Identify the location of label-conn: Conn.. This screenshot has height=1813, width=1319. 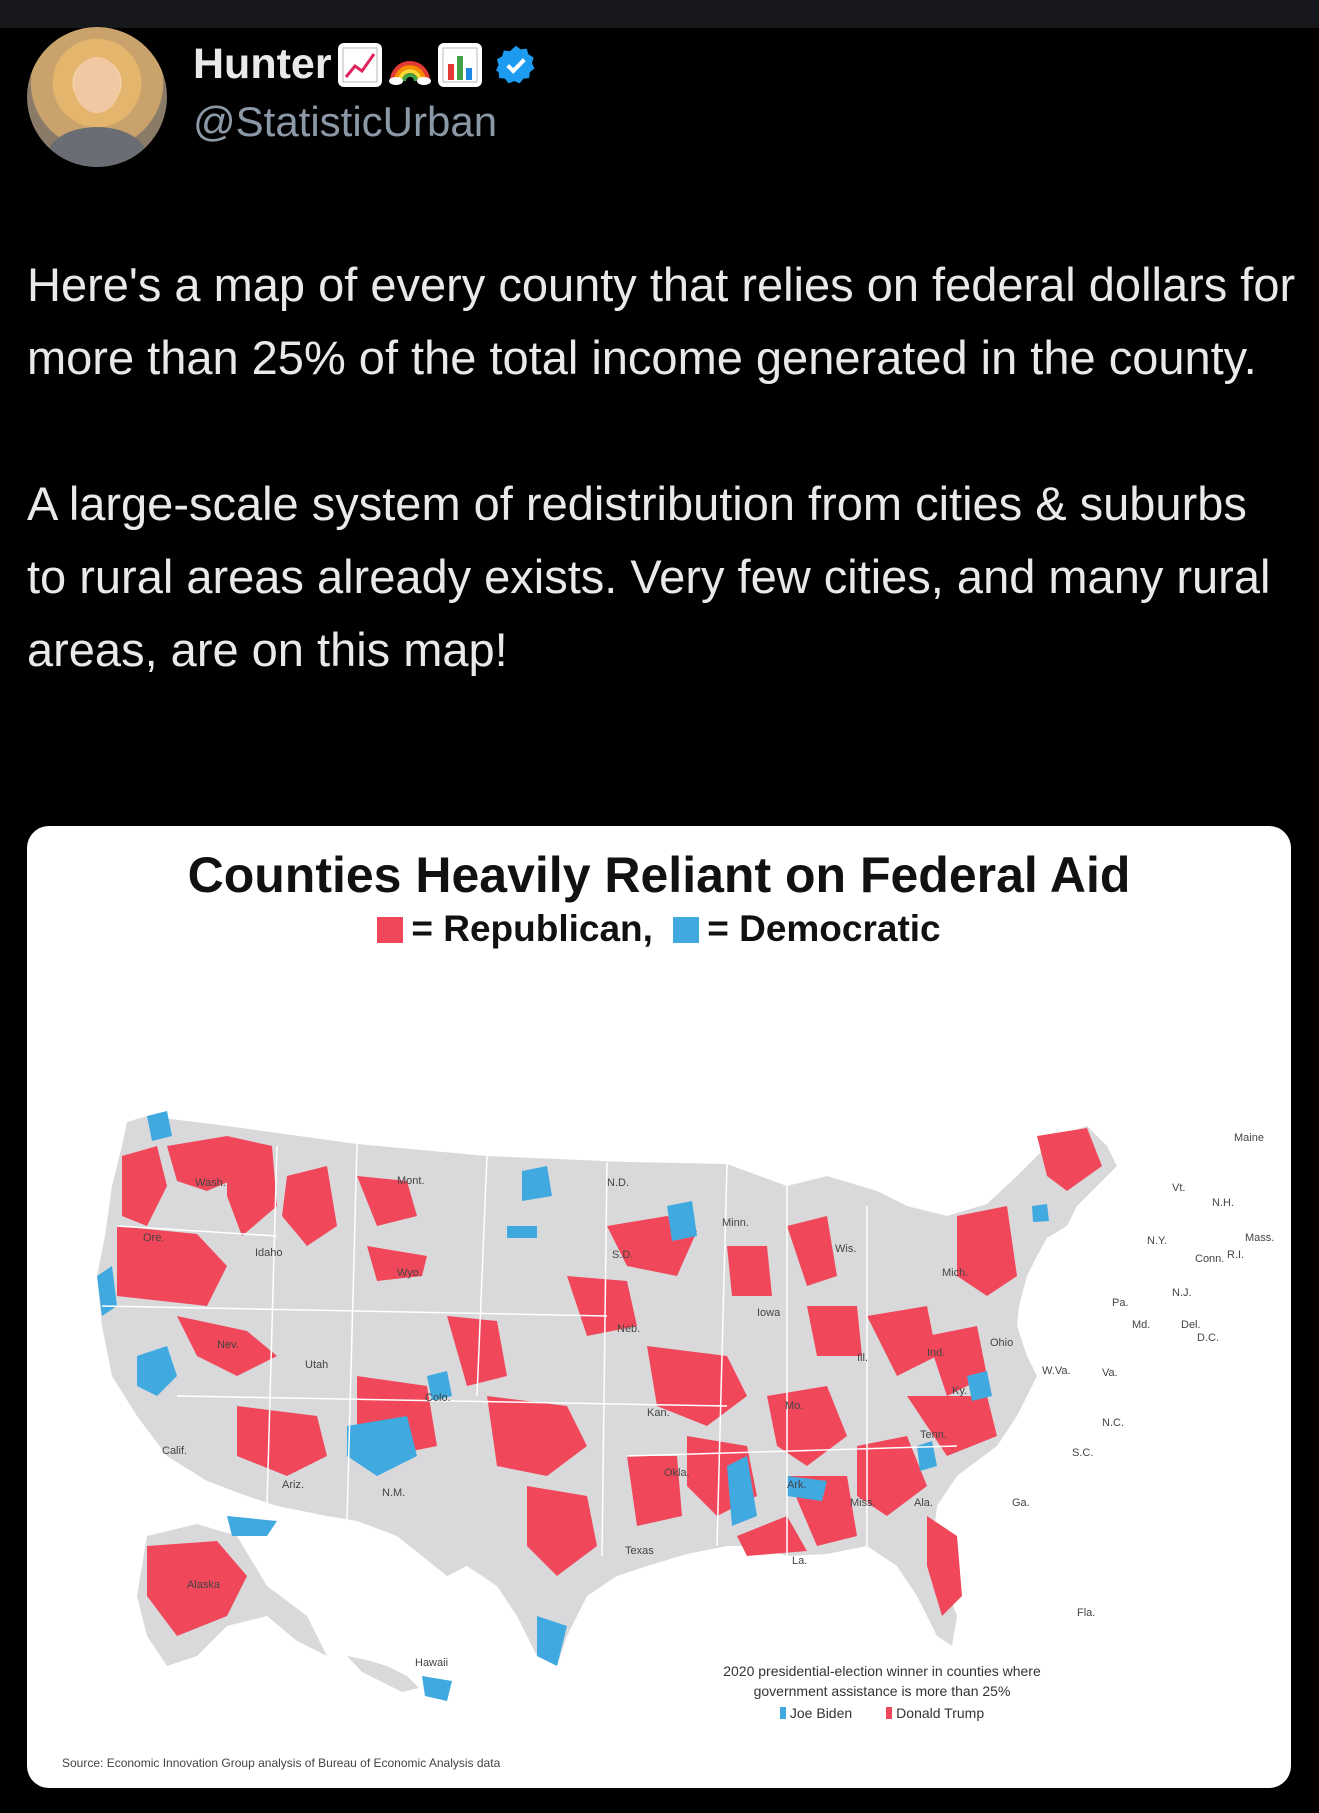
(1209, 1259).